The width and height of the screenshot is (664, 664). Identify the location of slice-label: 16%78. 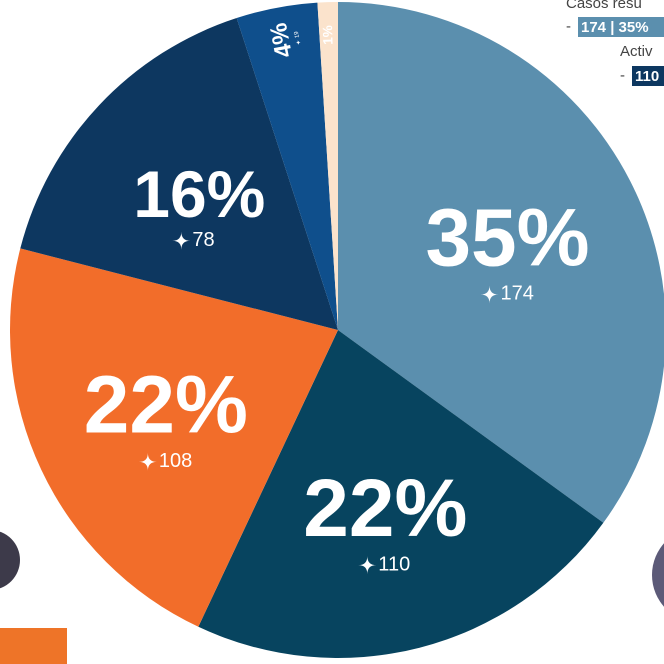
(199, 204).